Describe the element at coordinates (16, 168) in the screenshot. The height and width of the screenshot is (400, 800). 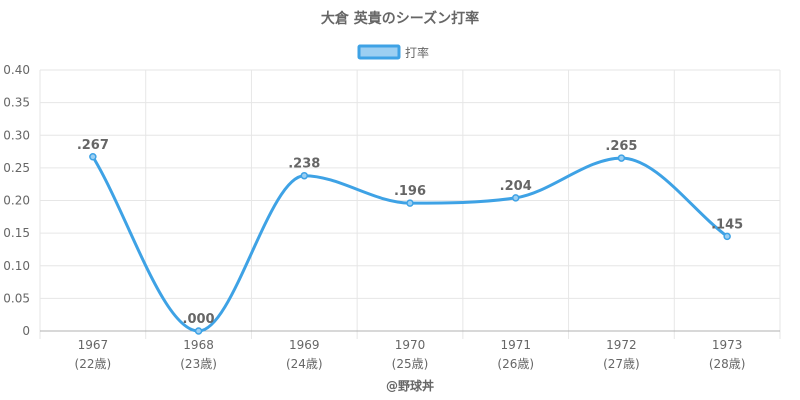
I see `y-tick-label: 0.25` at that location.